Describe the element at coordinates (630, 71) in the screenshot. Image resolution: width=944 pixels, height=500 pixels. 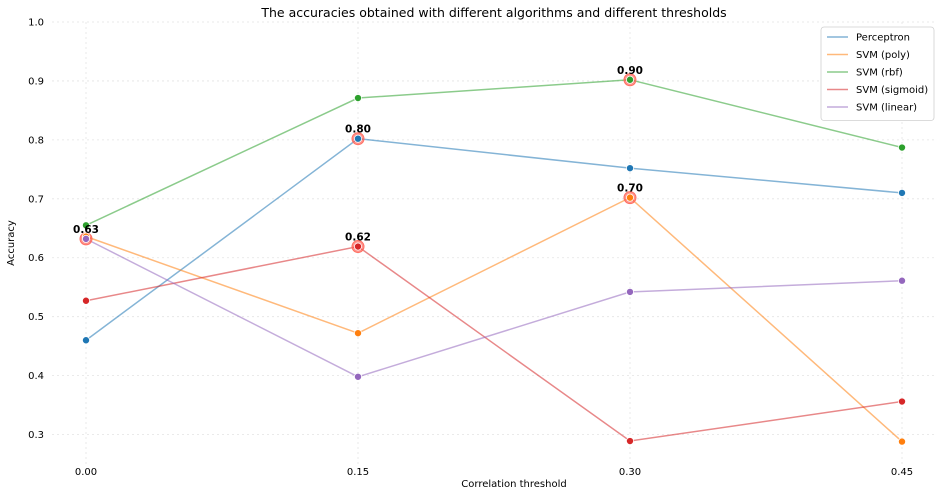
I see `annotation-label: 0.90` at that location.